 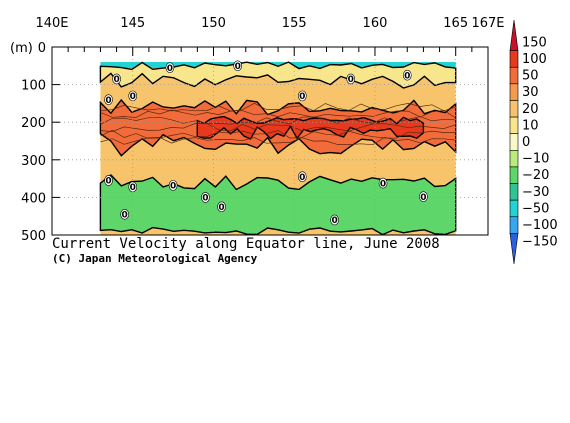 What do you see at coordinates (33, 198) in the screenshot?
I see `y-tick-label: 400` at bounding box center [33, 198].